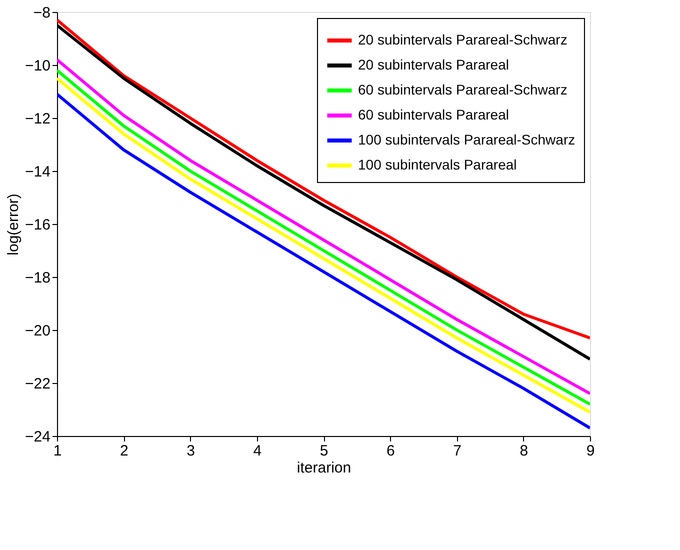 The height and width of the screenshot is (550, 680). What do you see at coordinates (37, 172) in the screenshot?
I see `y-tick-label: −14` at bounding box center [37, 172].